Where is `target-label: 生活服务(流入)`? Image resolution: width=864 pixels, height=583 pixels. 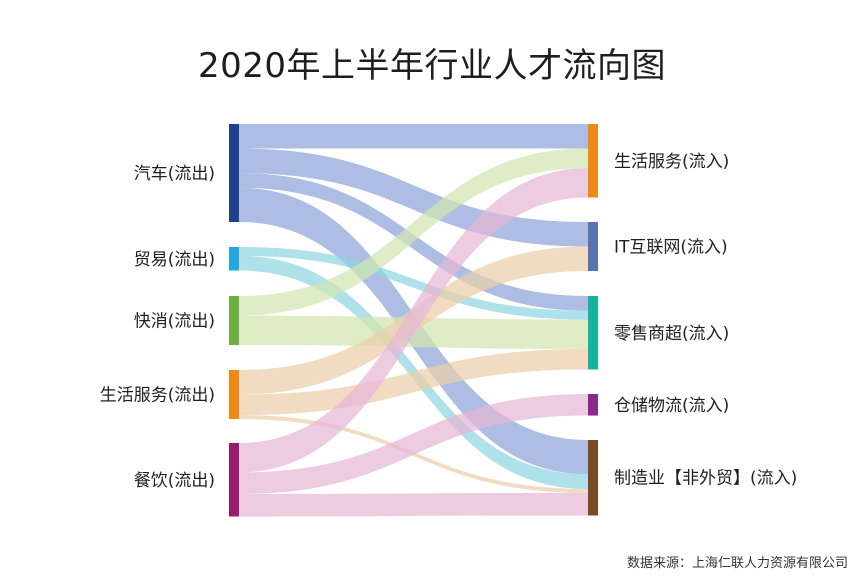
target-label: 生活服务(流入) is located at coordinates (671, 162).